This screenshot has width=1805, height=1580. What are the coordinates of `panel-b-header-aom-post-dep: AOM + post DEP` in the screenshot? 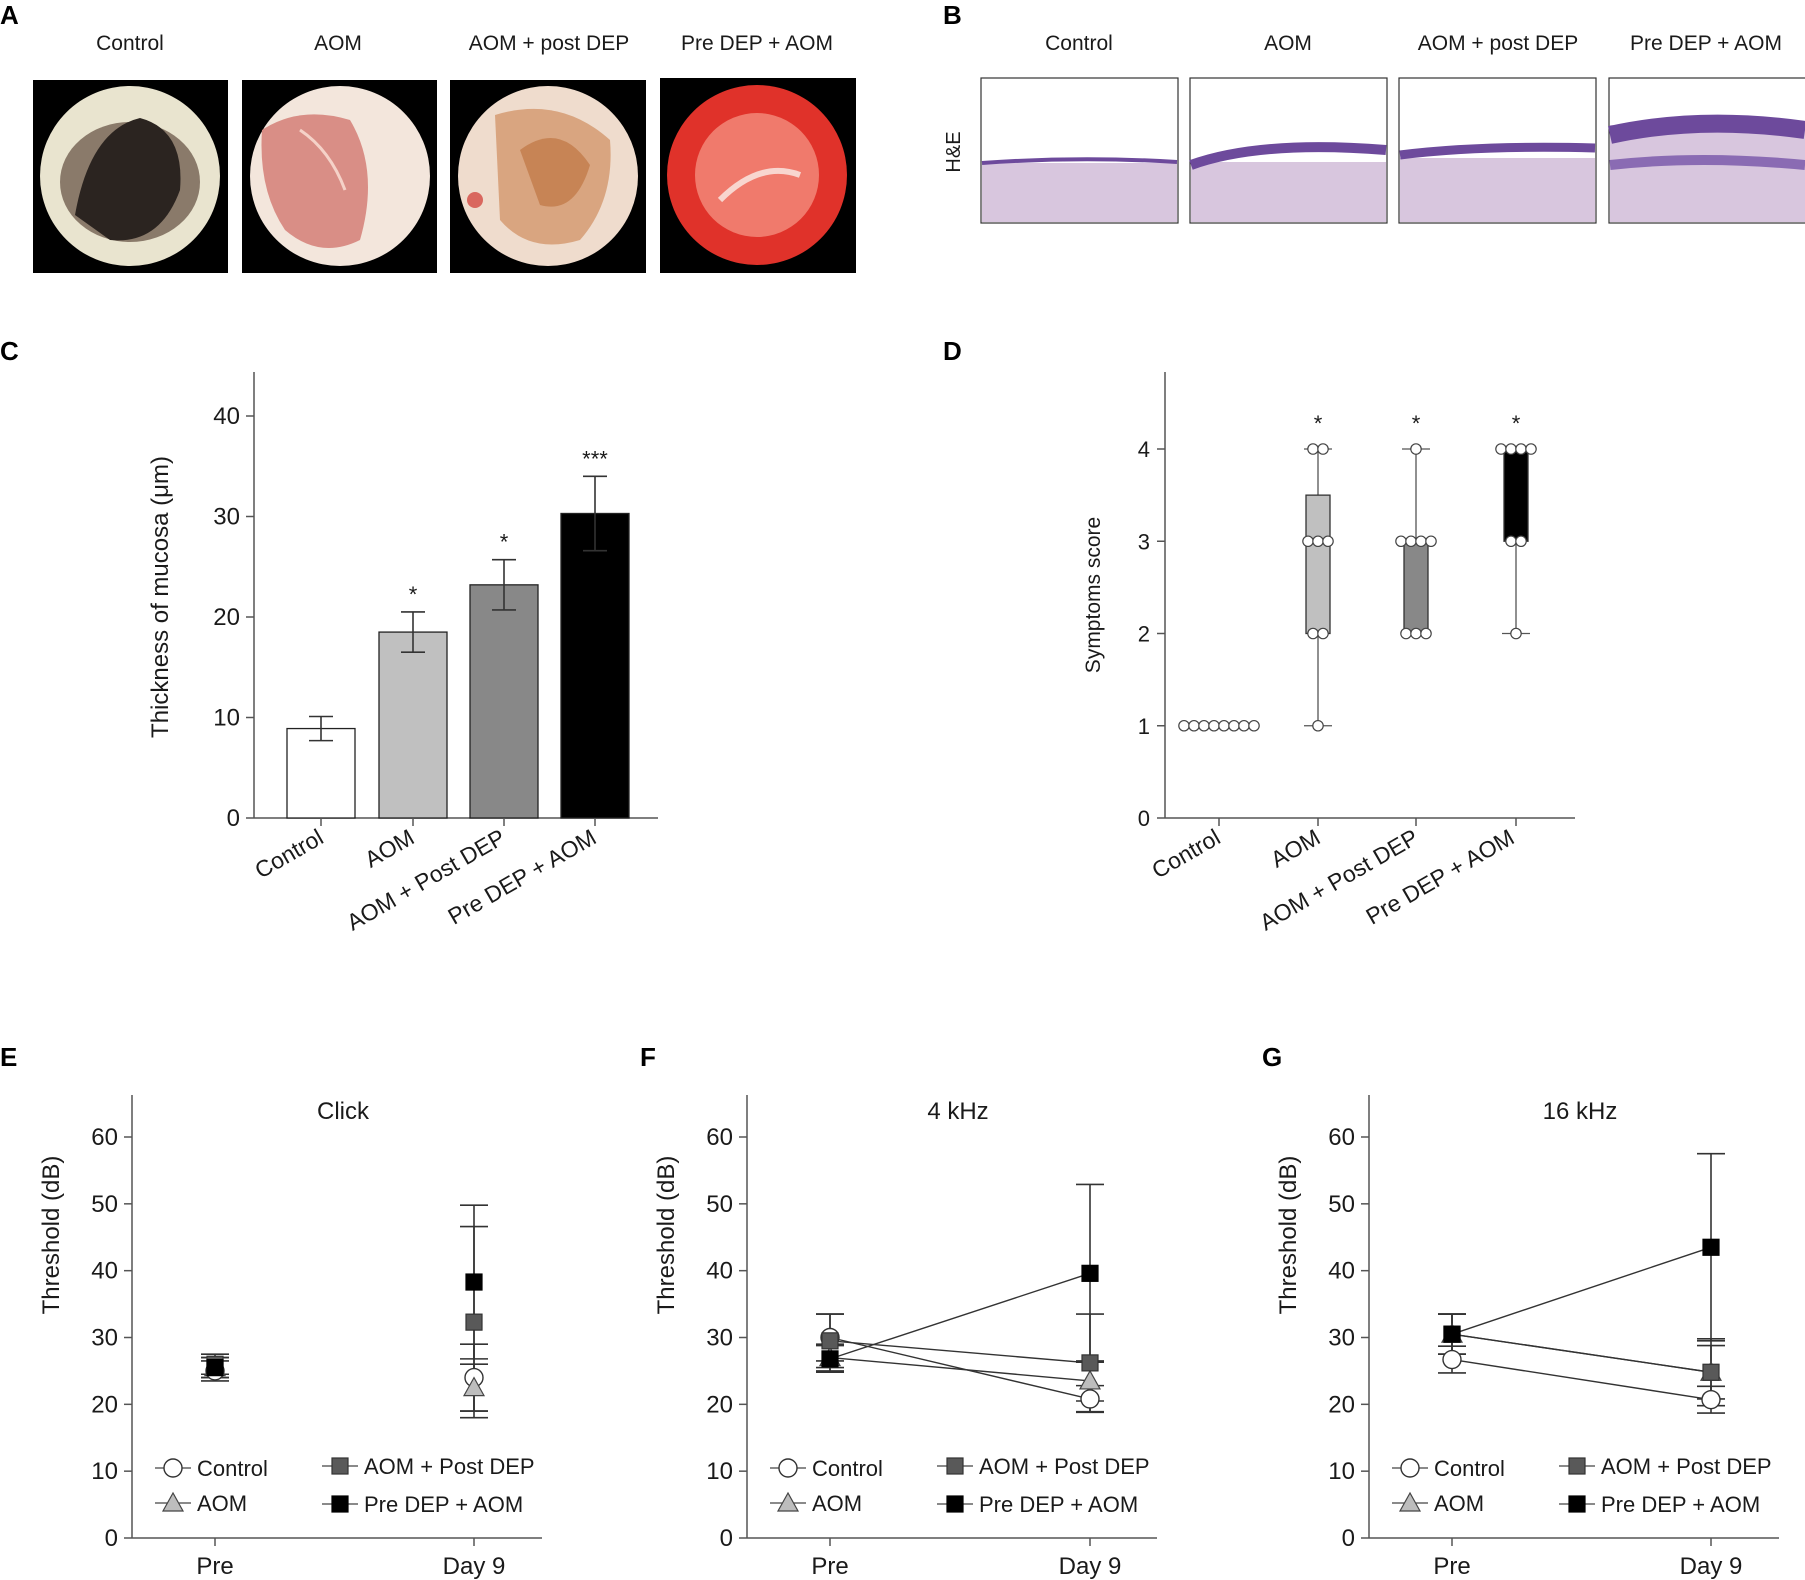 It's located at (1498, 43).